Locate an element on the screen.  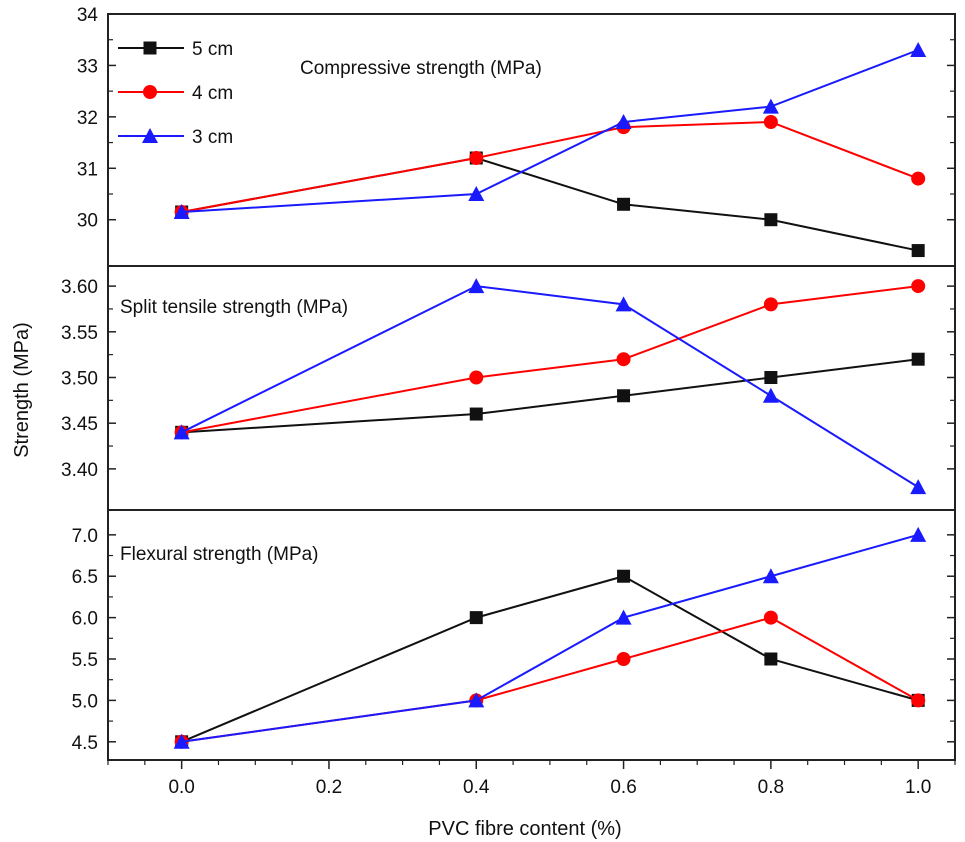
y-tick-label: 3.40 is located at coordinates (79, 470).